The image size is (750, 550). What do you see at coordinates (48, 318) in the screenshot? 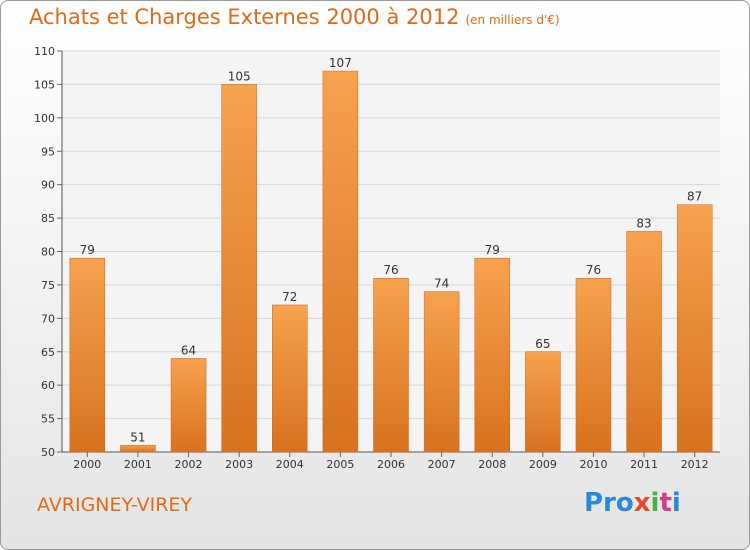
I see `y-tick-label: 70` at bounding box center [48, 318].